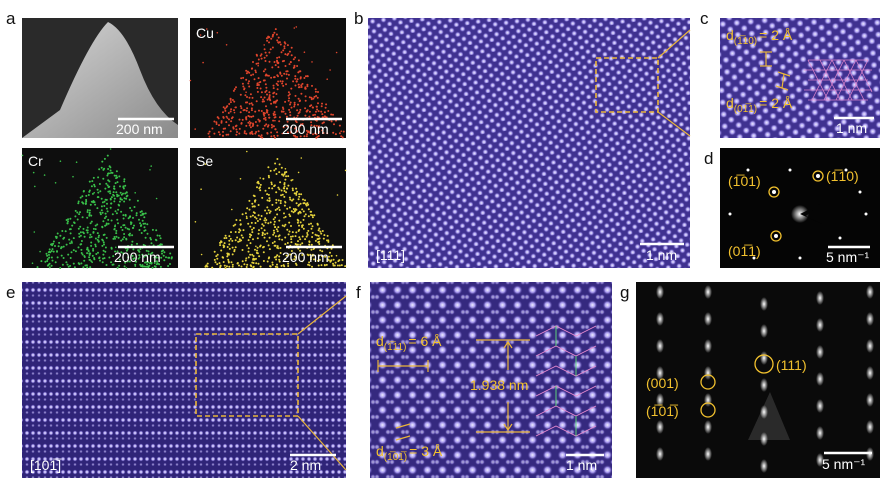  What do you see at coordinates (745, 41) in the screenshot?
I see `index: (1̅10)` at bounding box center [745, 41].